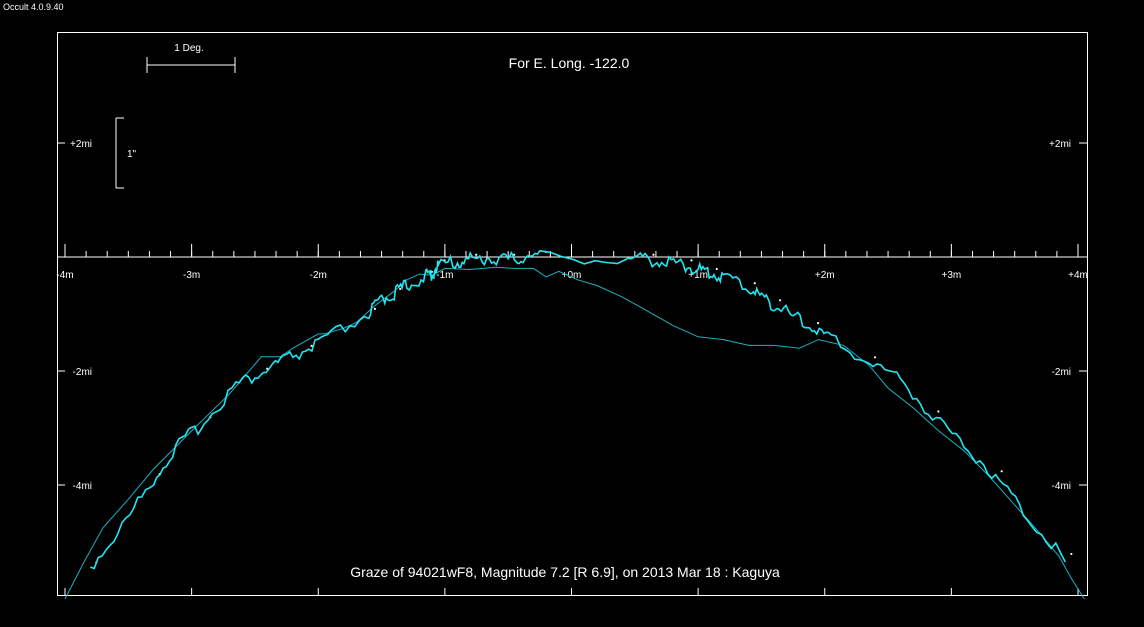 This screenshot has width=1144, height=627. I want to click on x-tick-label: +4m, so click(1078, 275).